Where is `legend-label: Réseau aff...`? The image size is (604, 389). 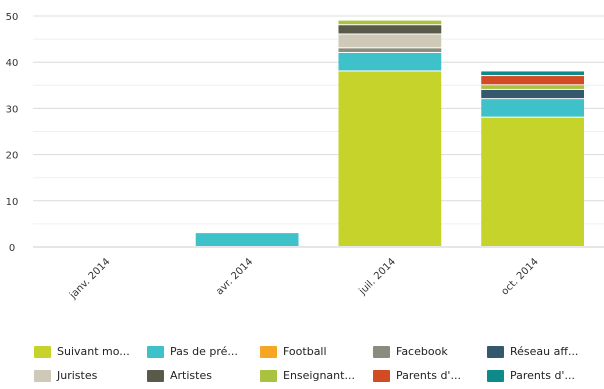
legend-label: Réseau aff... is located at coordinates (544, 351).